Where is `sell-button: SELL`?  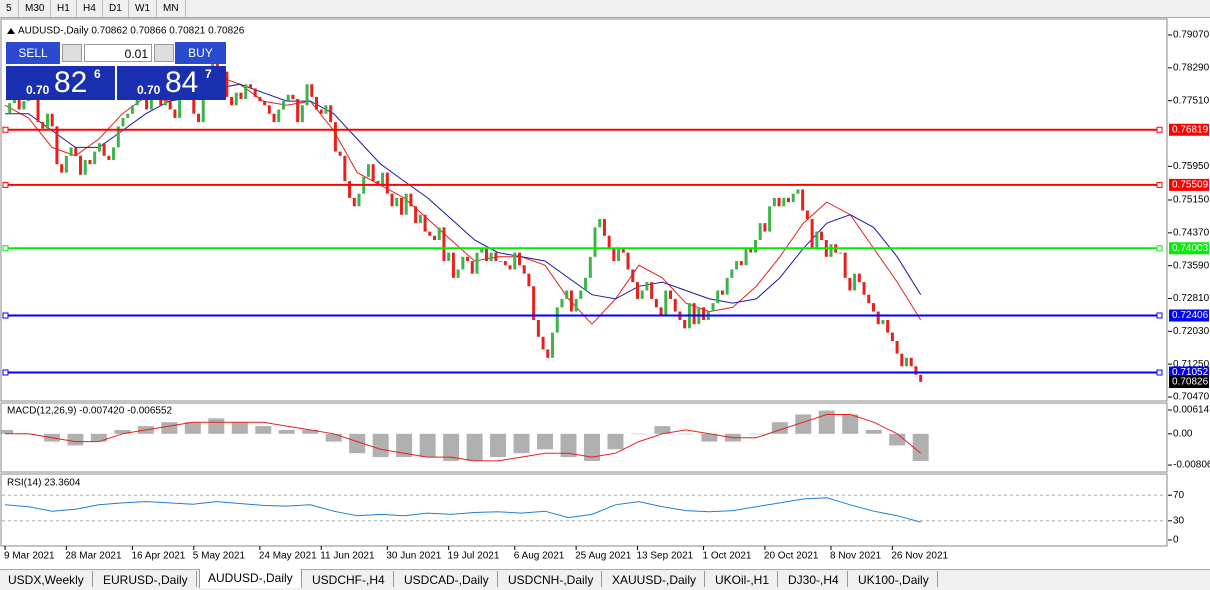
sell-button: SELL is located at coordinates (33, 53).